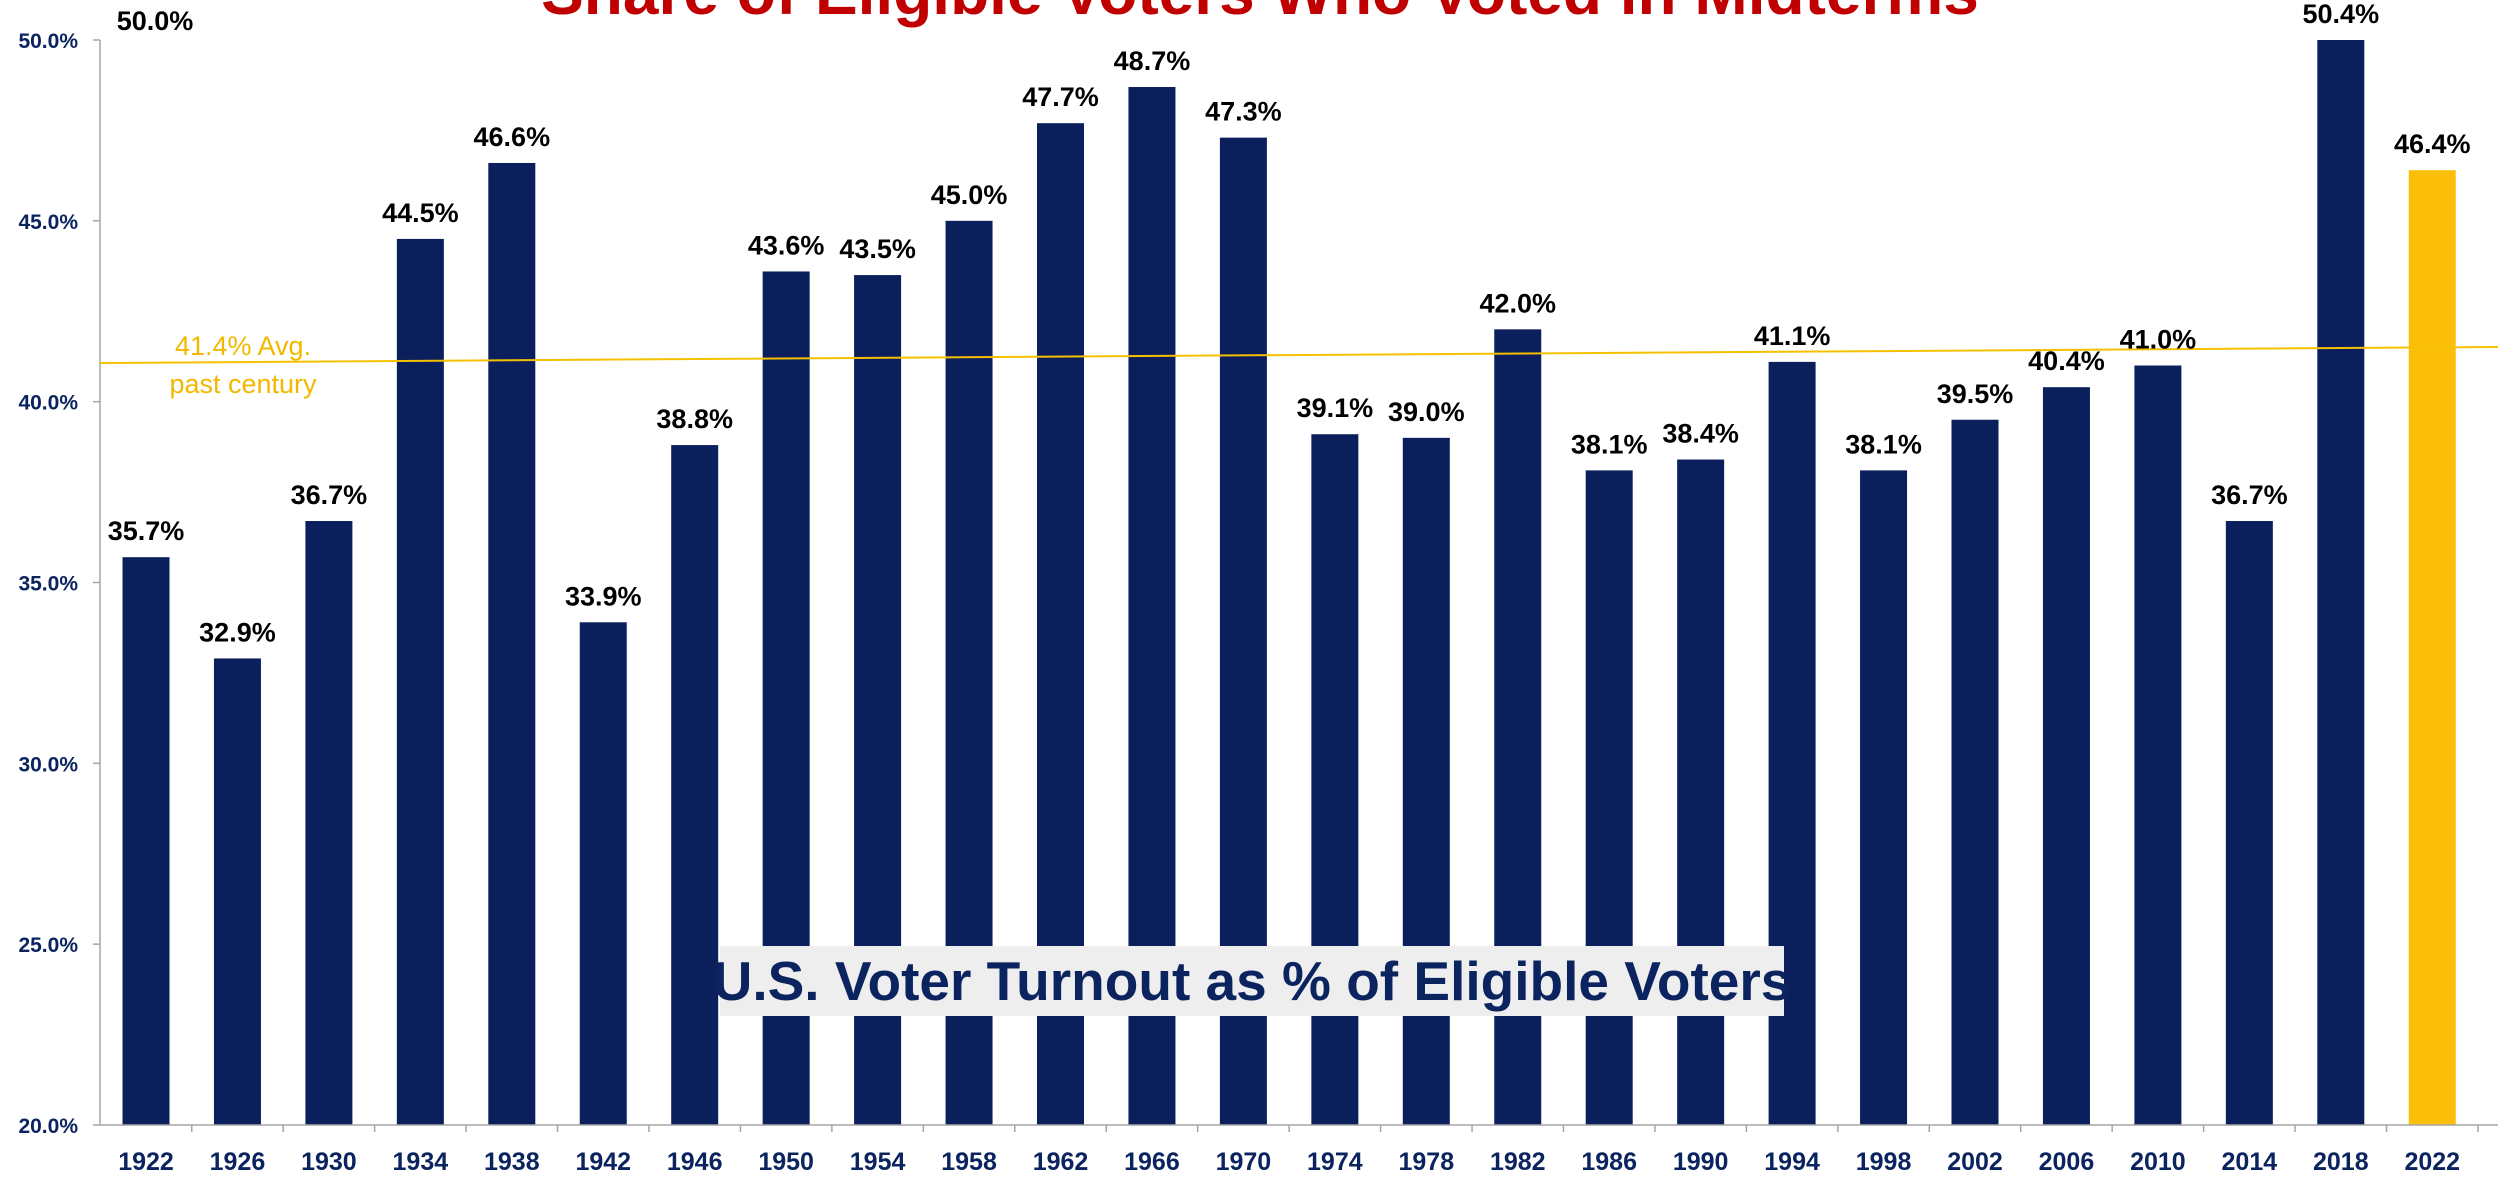 This screenshot has width=2498, height=1177. What do you see at coordinates (603, 873) in the screenshot?
I see `bar-1942` at bounding box center [603, 873].